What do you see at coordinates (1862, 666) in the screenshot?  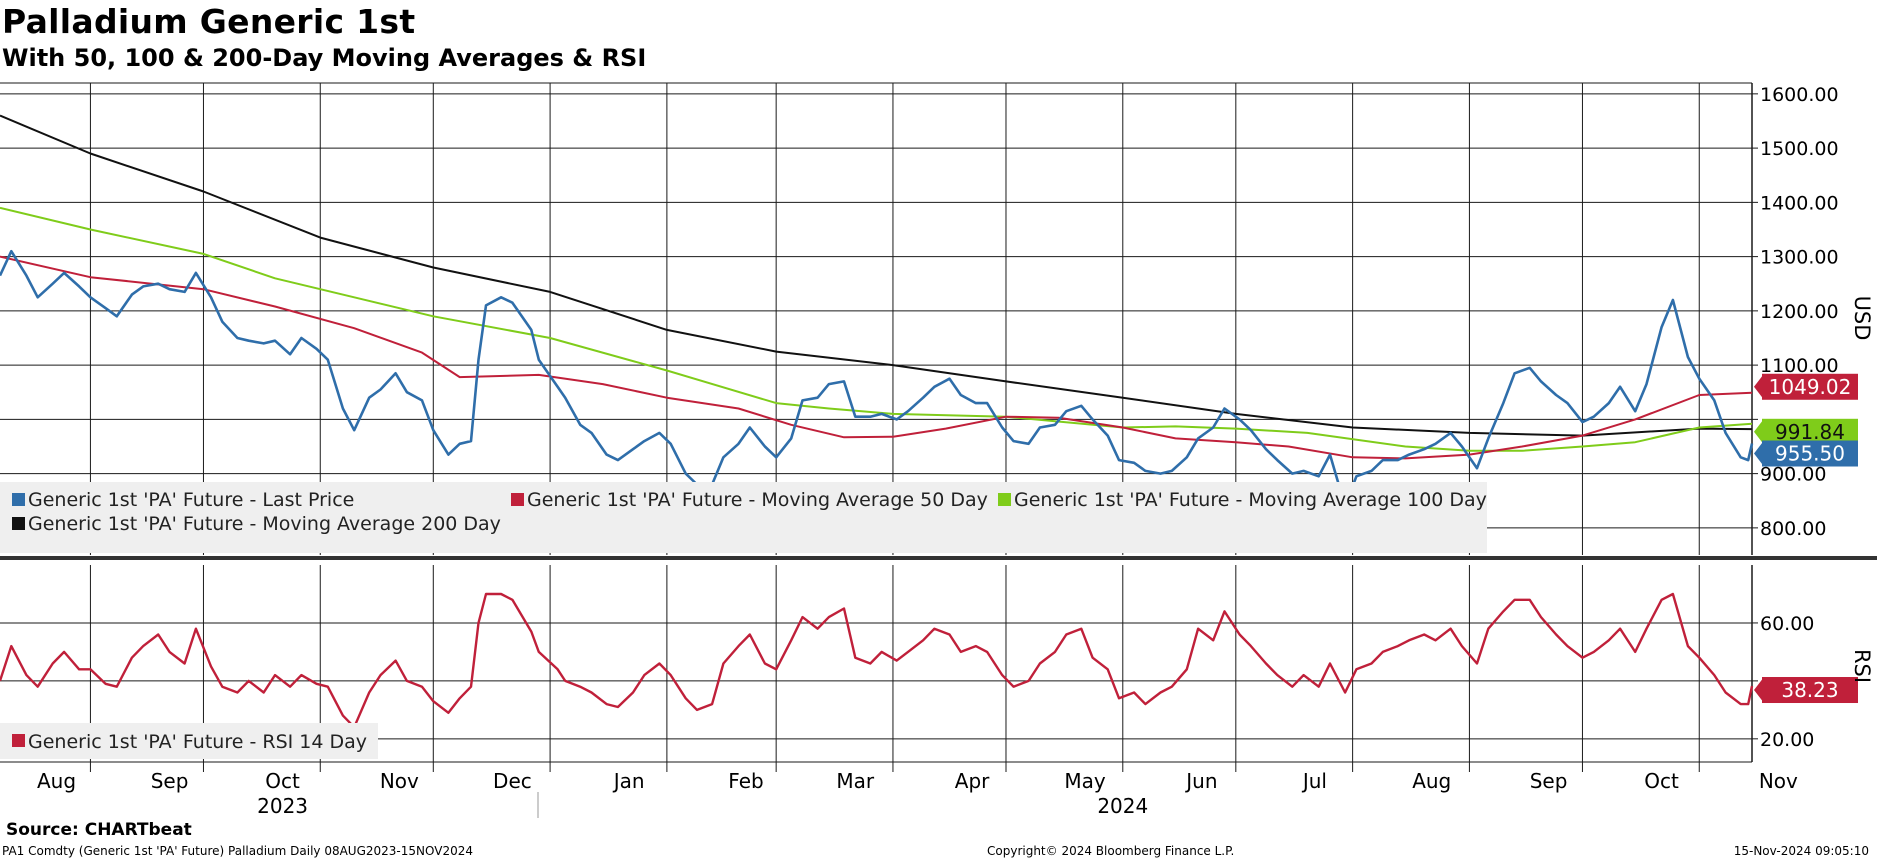 I see `rsi-y-axis-title: RSI` at bounding box center [1862, 666].